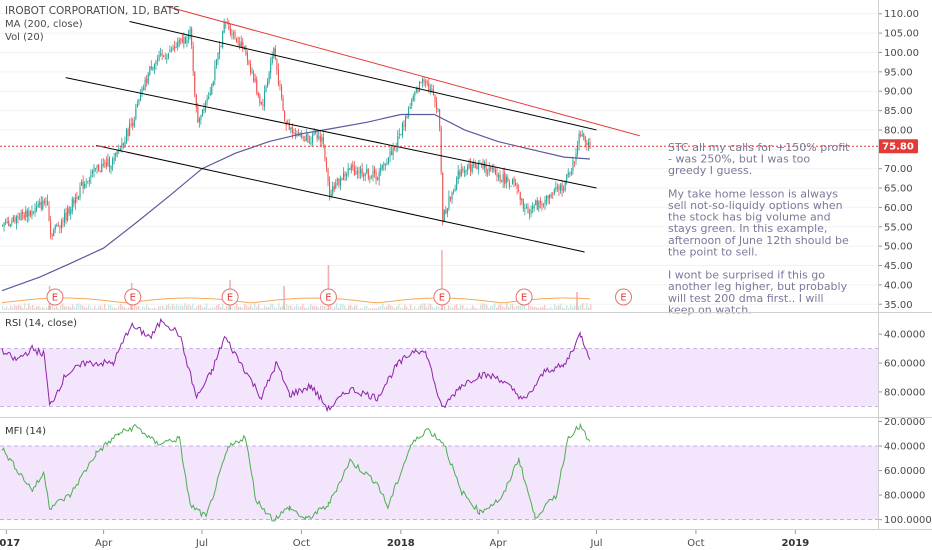 The width and height of the screenshot is (932, 550). Describe the element at coordinates (439, 377) in the screenshot. I see `rsi-band` at that location.